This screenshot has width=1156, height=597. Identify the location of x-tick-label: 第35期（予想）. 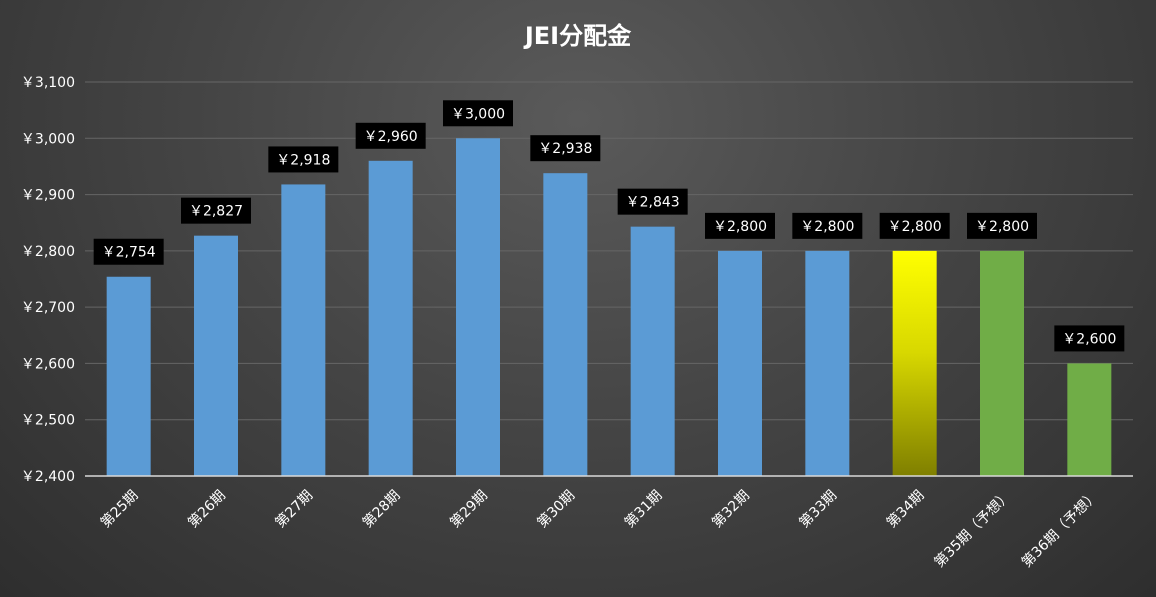
(973, 529).